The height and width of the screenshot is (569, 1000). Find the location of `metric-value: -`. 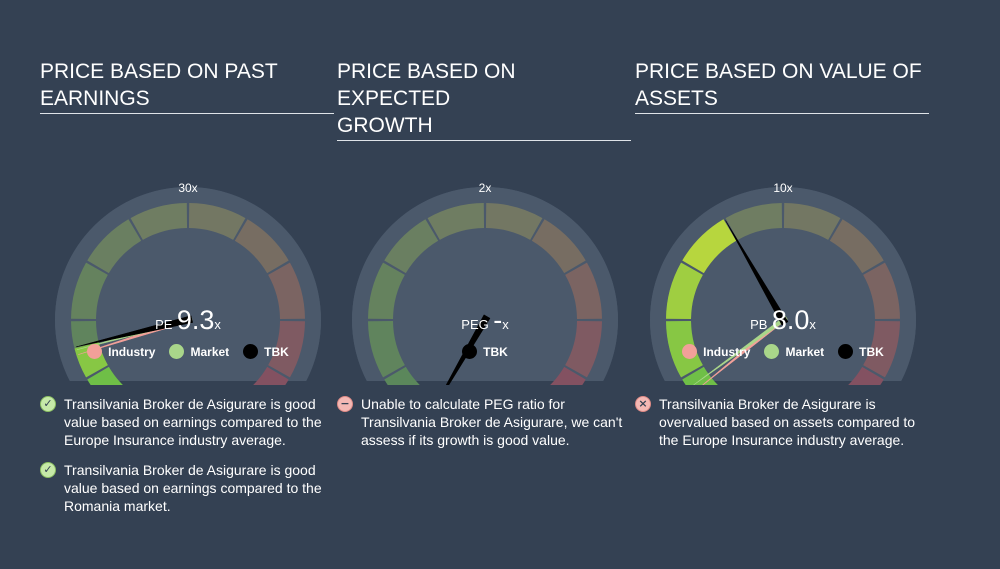

metric-value: - is located at coordinates (498, 320).